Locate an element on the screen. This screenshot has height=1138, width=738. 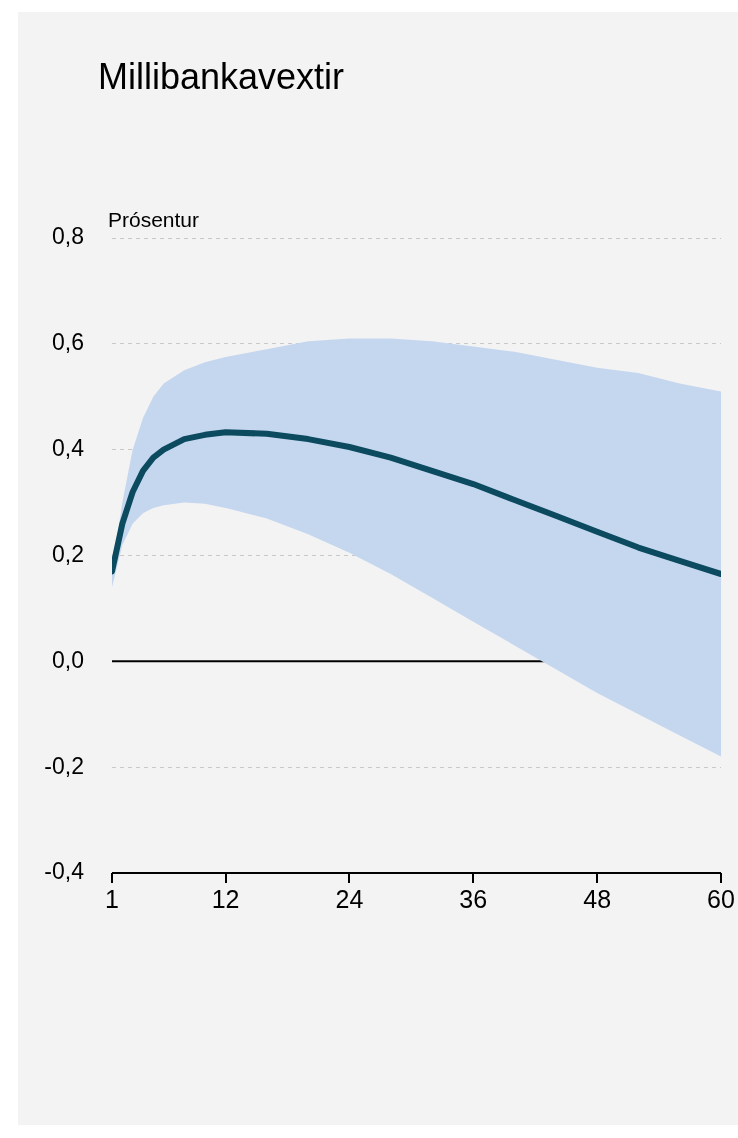
y-tick-label: 0,4 is located at coordinates (68, 448).